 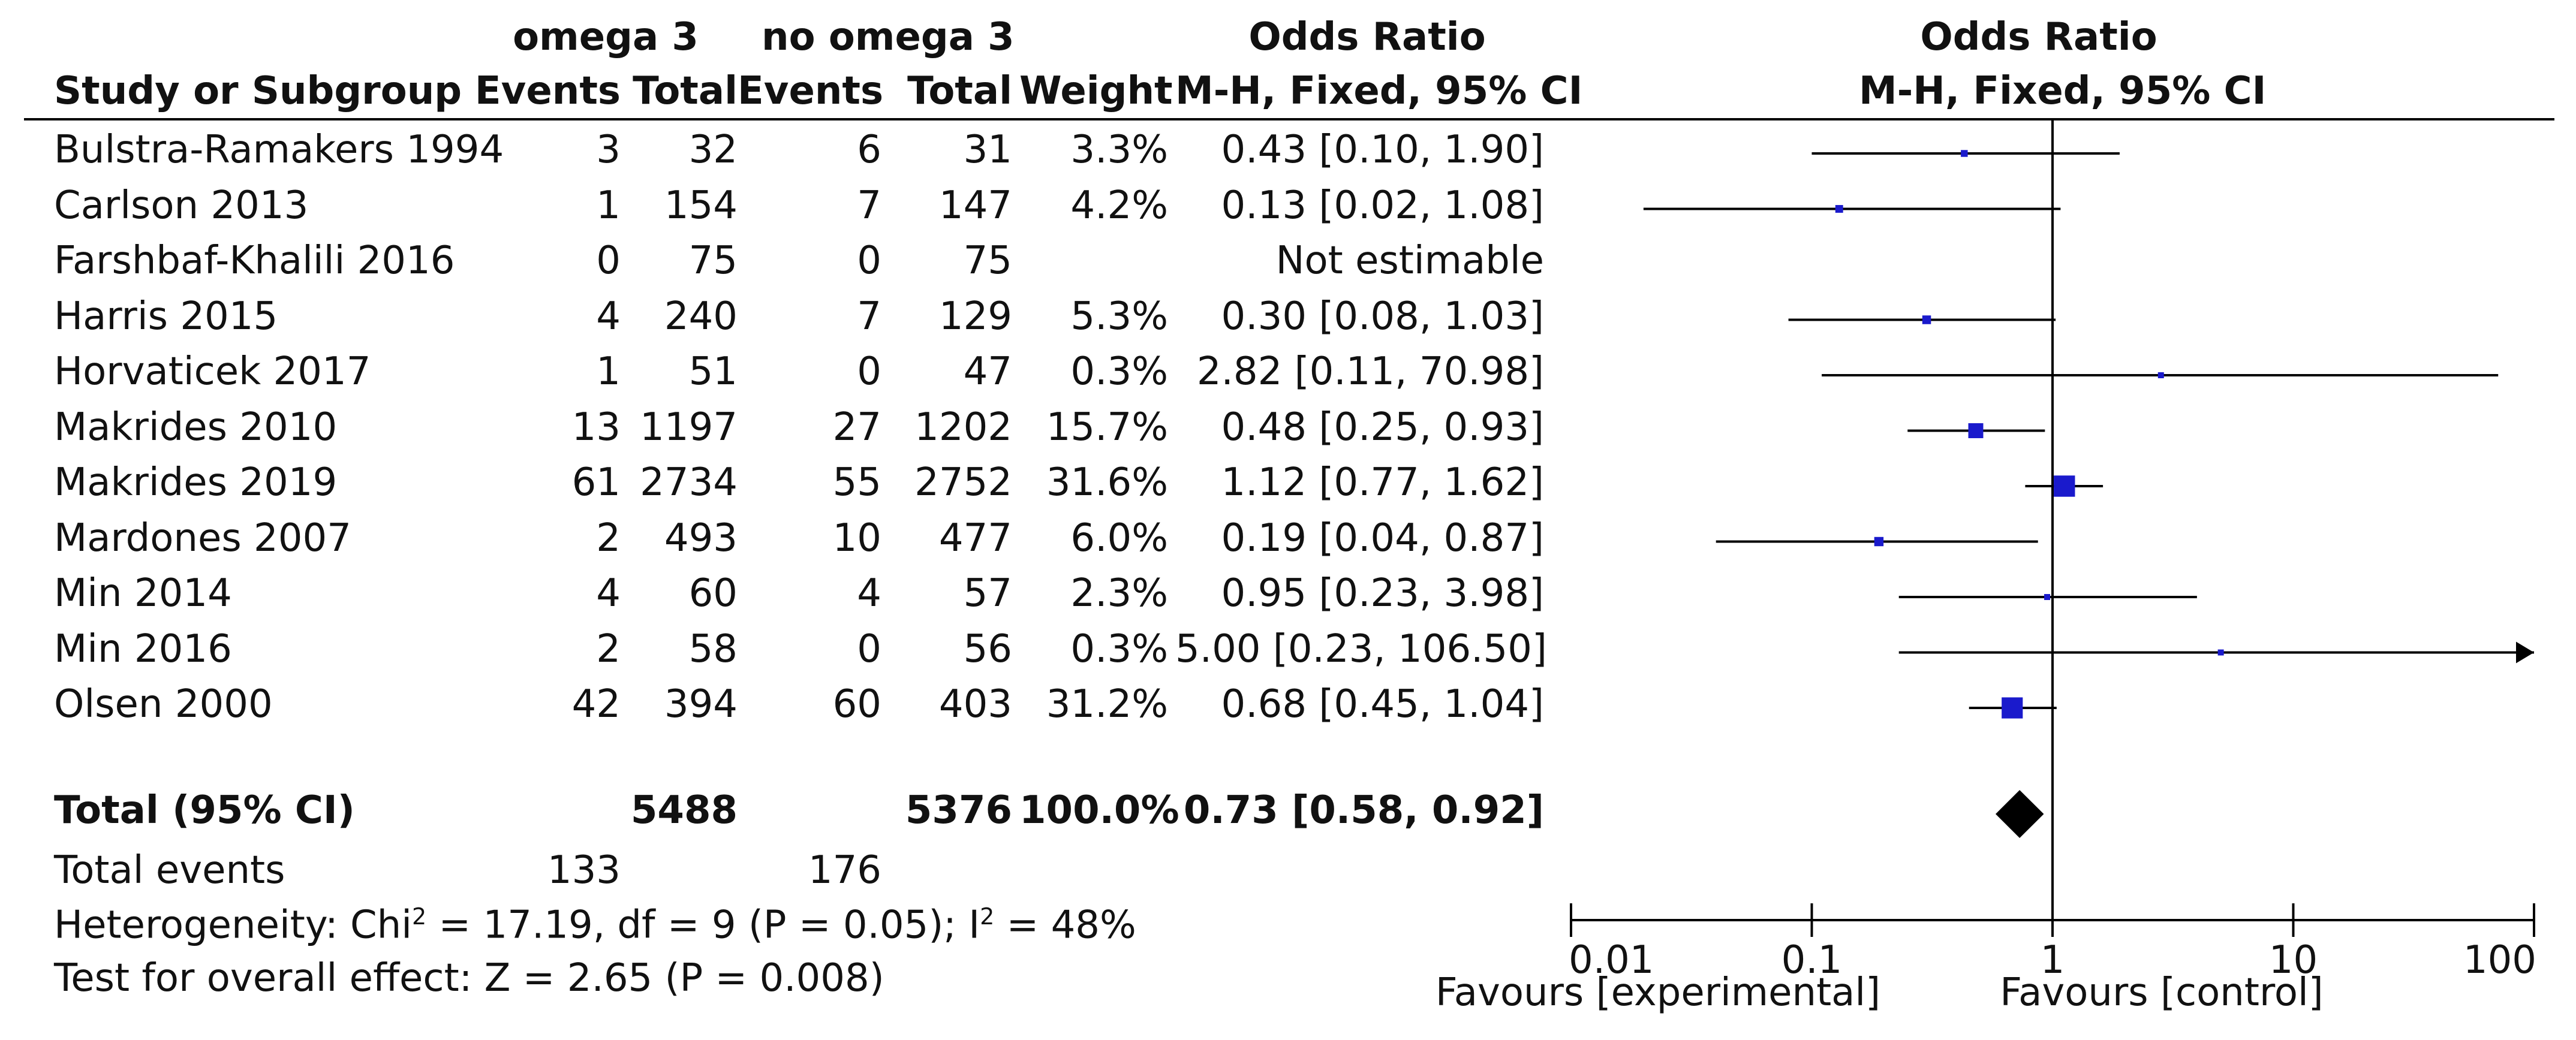 What do you see at coordinates (963, 482) in the screenshot?
I see `total2-value: 2752` at bounding box center [963, 482].